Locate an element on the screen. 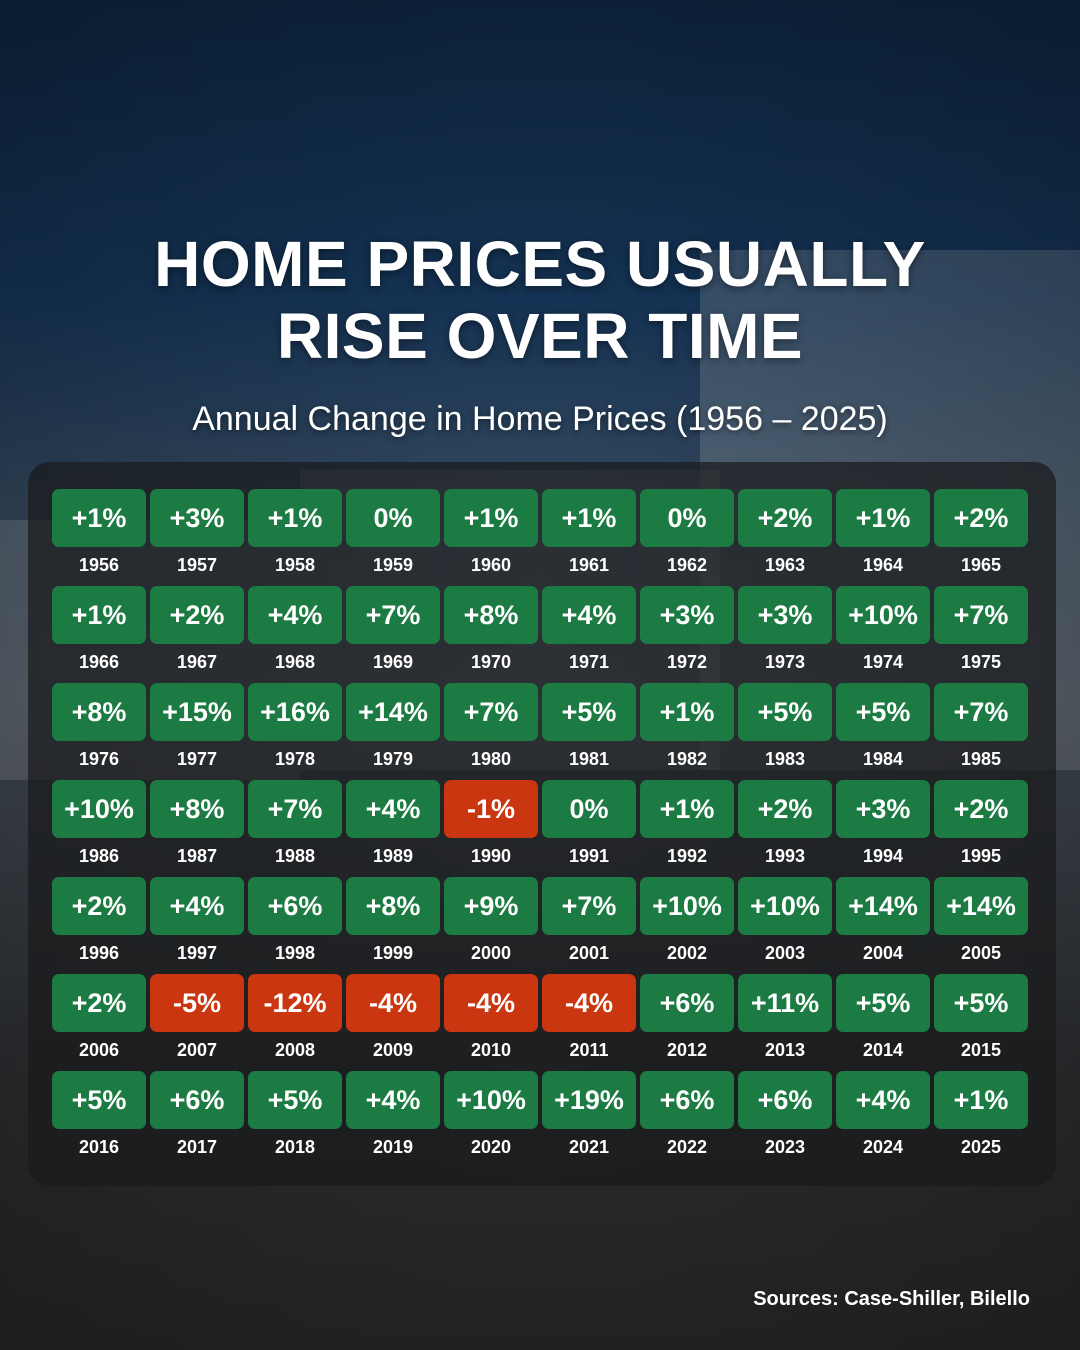 Image resolution: width=1080 pixels, height=1350 pixels. year-cell: +2% 1967 is located at coordinates (197, 634).